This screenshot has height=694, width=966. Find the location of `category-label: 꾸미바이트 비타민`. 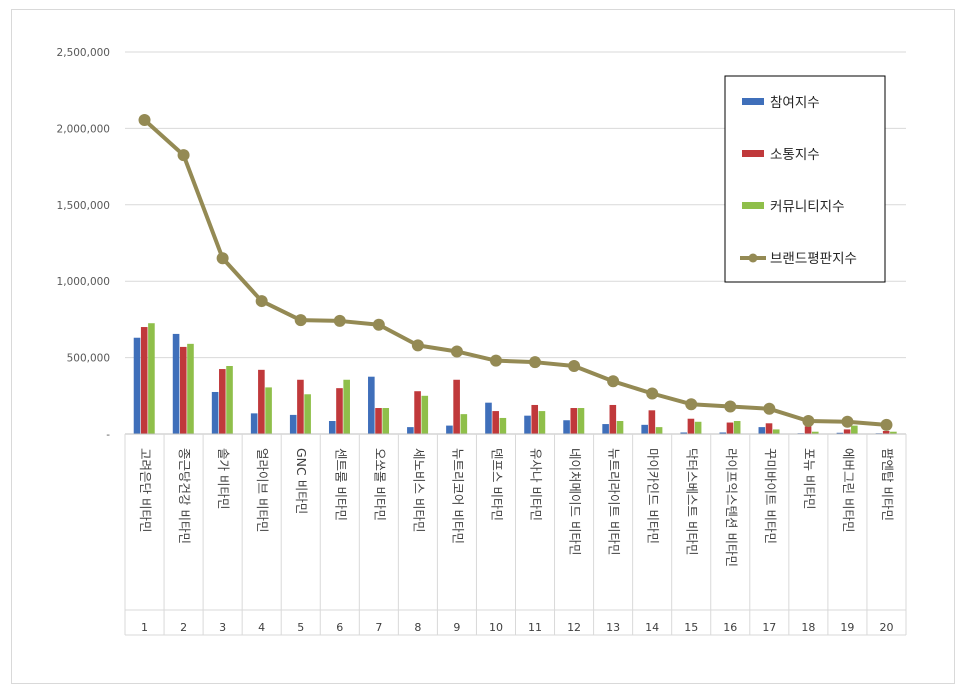

category-label: 꾸미바이트 비타민 is located at coordinates (770, 496).